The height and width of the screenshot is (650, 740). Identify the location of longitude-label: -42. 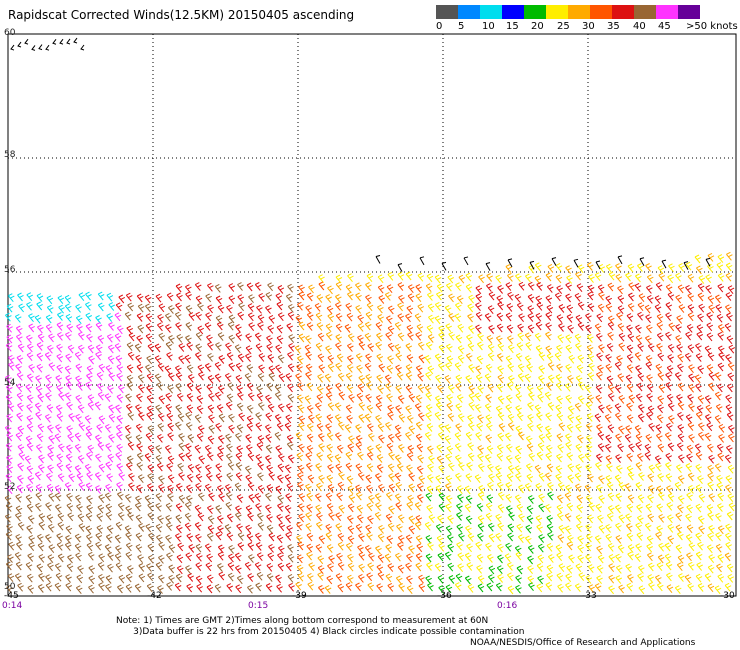
(154, 596).